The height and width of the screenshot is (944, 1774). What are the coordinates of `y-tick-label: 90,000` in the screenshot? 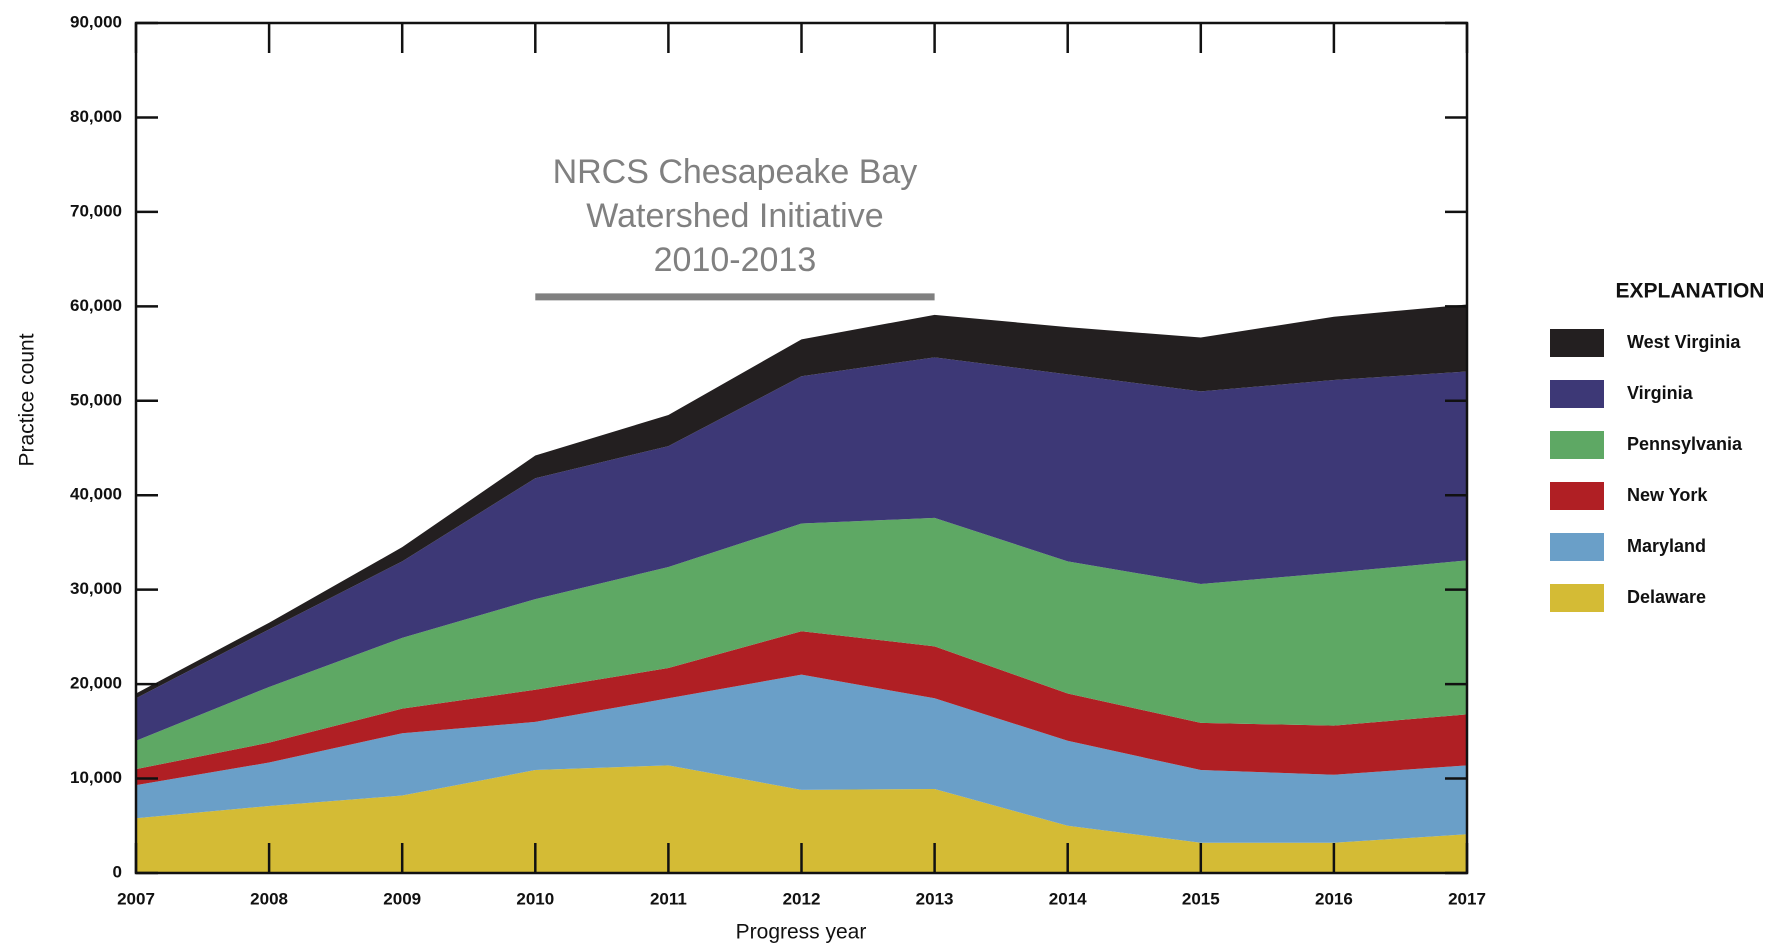 It's located at (96, 21).